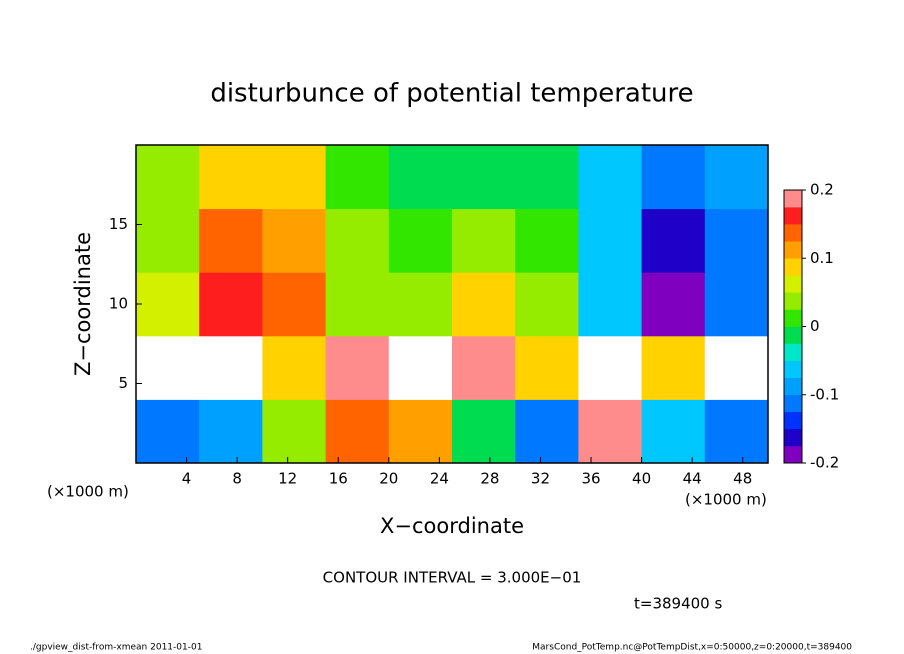 The height and width of the screenshot is (654, 904). I want to click on x-tick-label: 12, so click(287, 479).